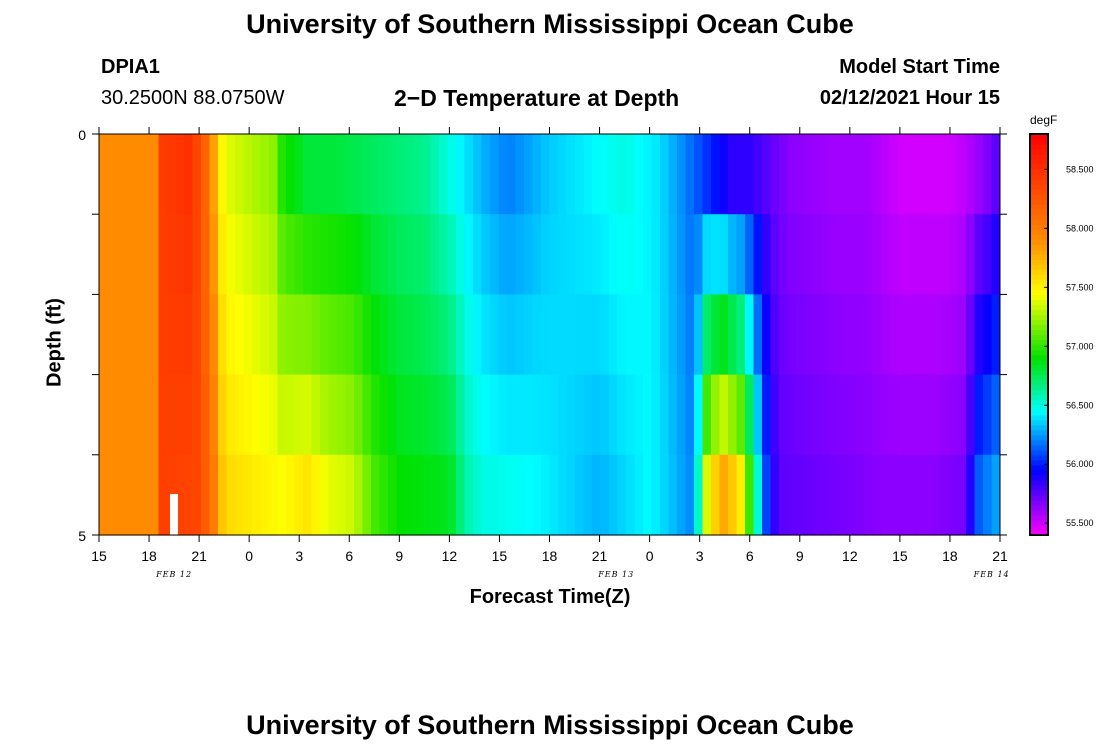 Image resolution: width=1100 pixels, height=750 pixels. I want to click on station-coords: 30.2500N 88.0750W, so click(193, 98).